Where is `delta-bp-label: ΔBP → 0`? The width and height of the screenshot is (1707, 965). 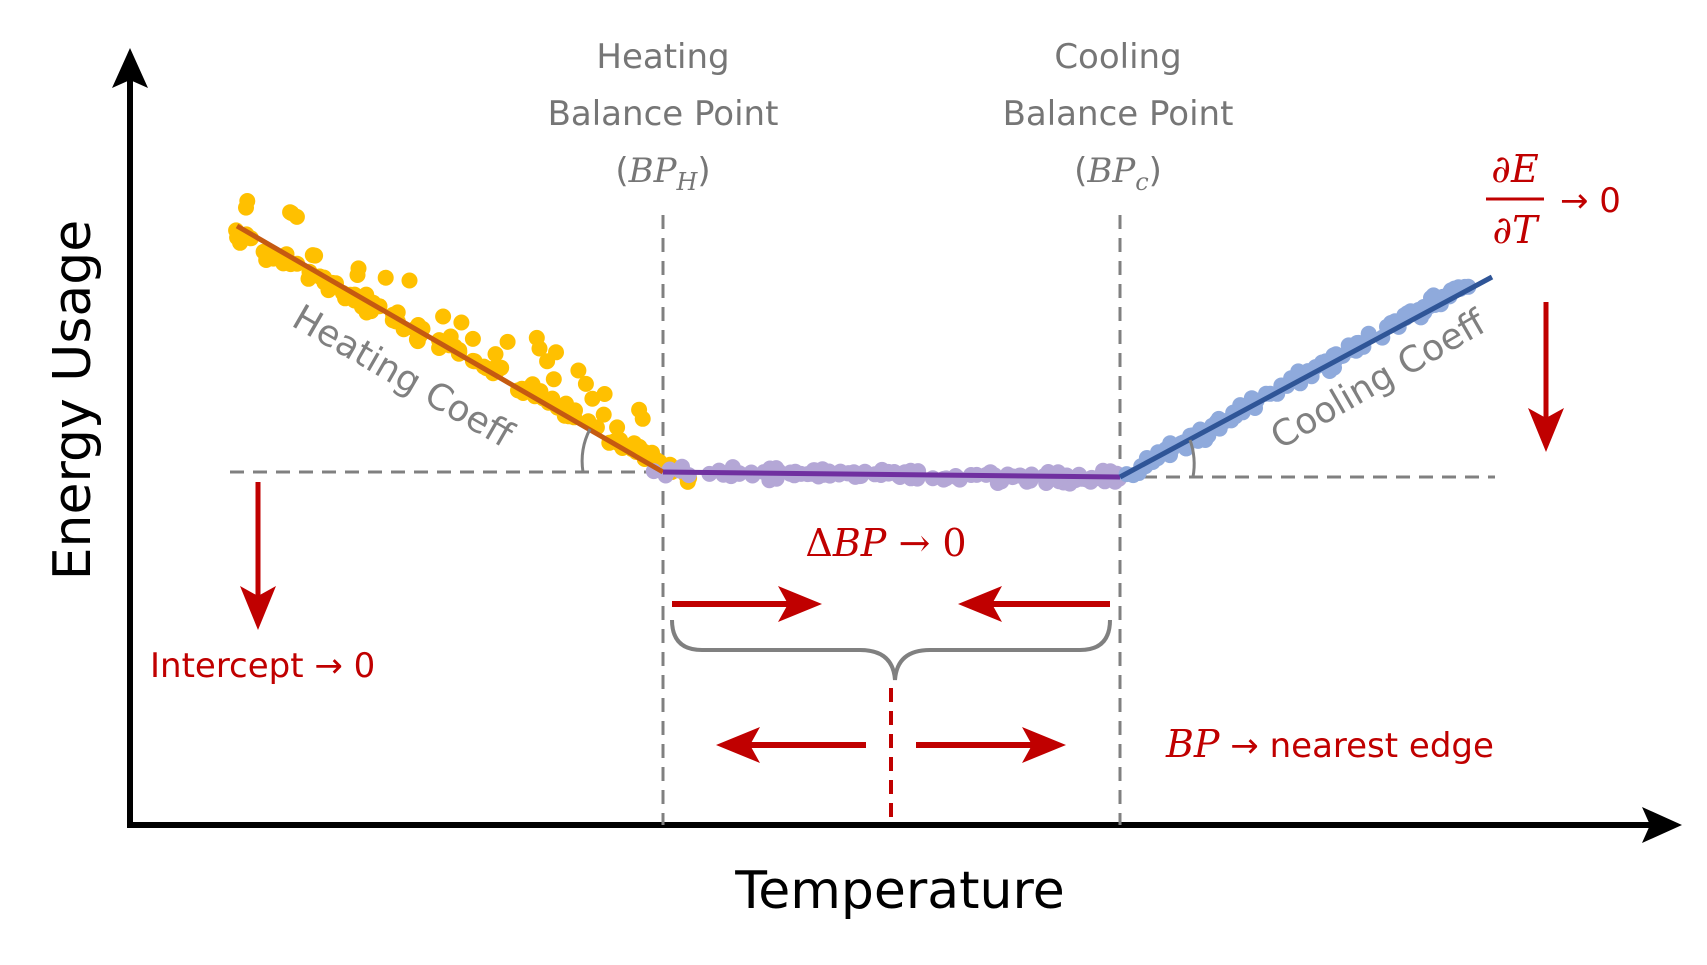
delta-bp-label: ΔBP → 0 is located at coordinates (885, 543).